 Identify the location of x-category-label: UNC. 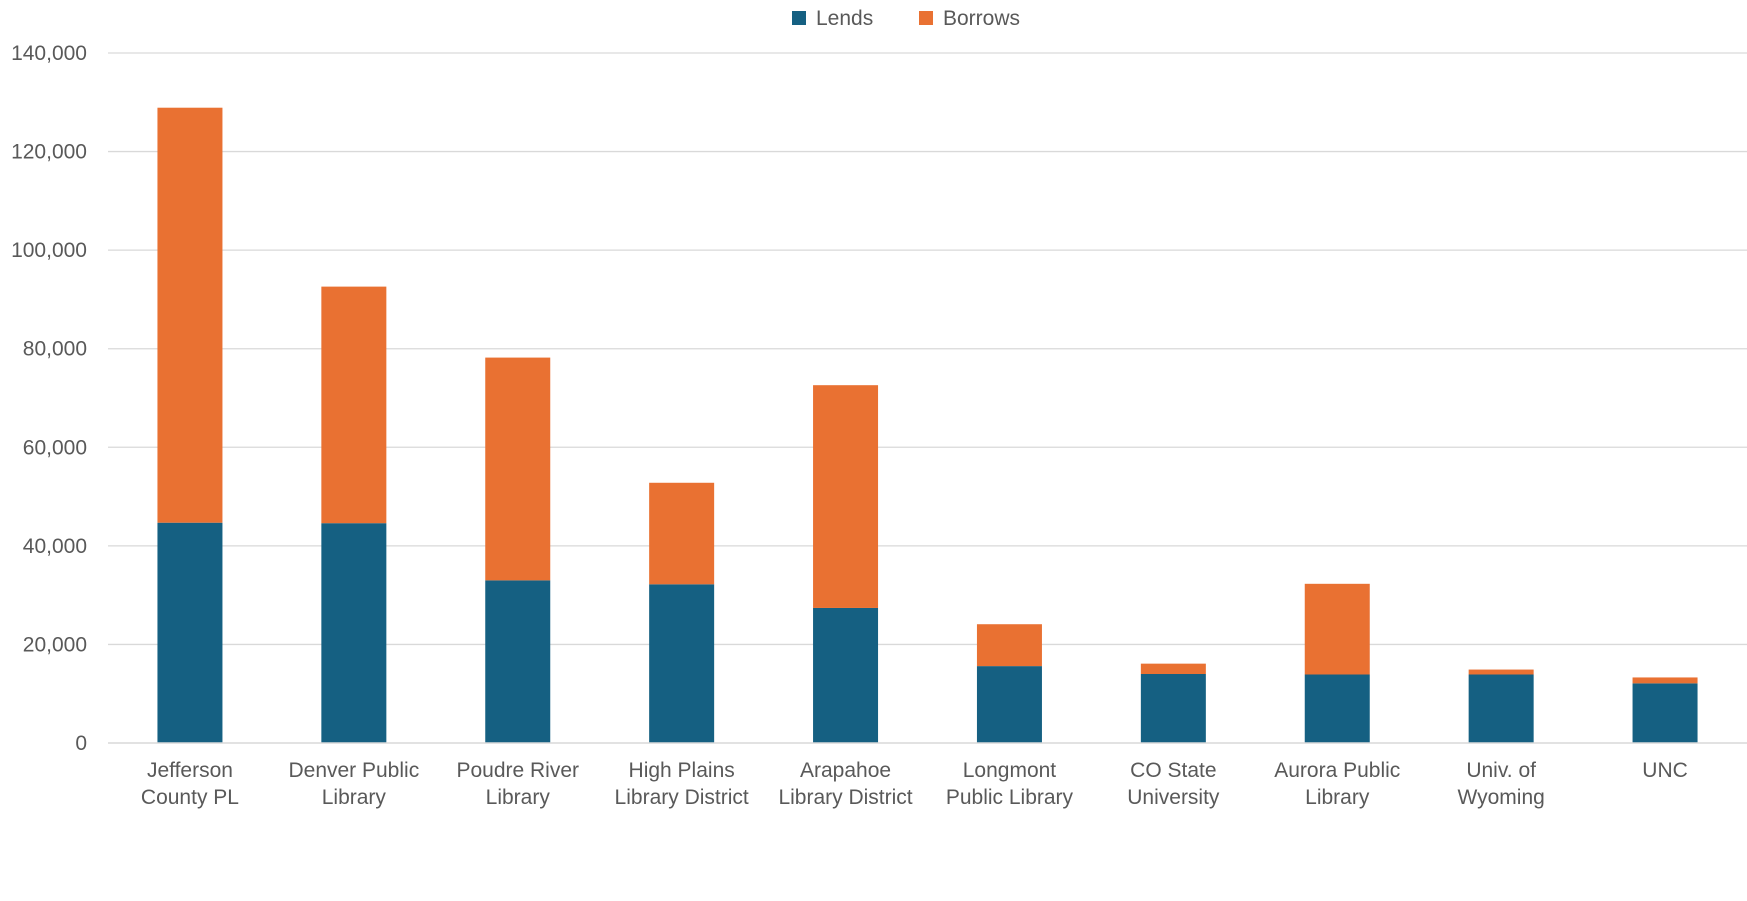
(1665, 770).